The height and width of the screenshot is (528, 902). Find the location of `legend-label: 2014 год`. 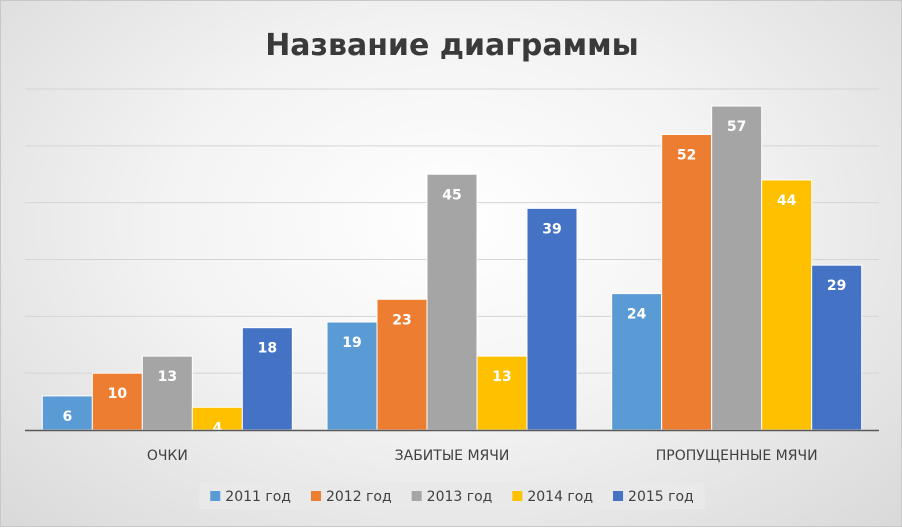

legend-label: 2014 год is located at coordinates (560, 497).